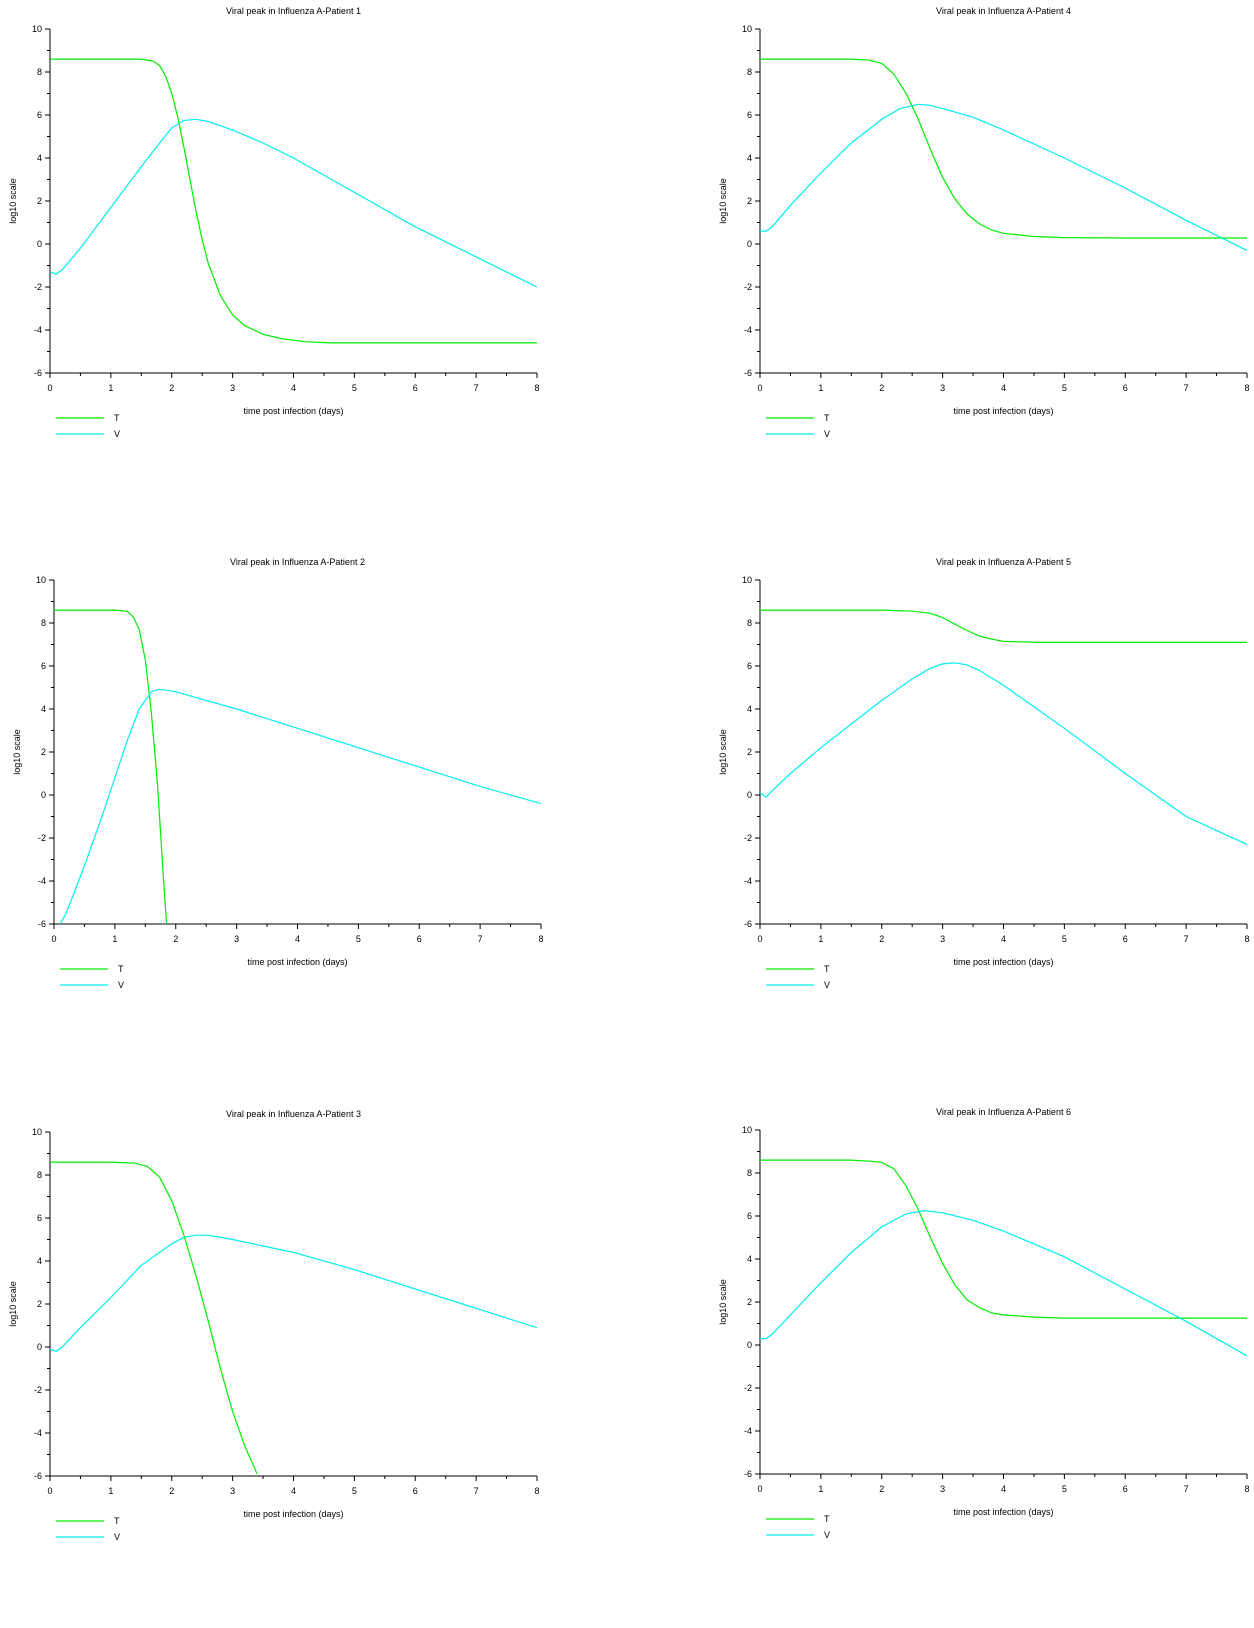  Describe the element at coordinates (293, 11) in the screenshot. I see `chart-title: Viral peak in Influenza A-Patient 1` at that location.